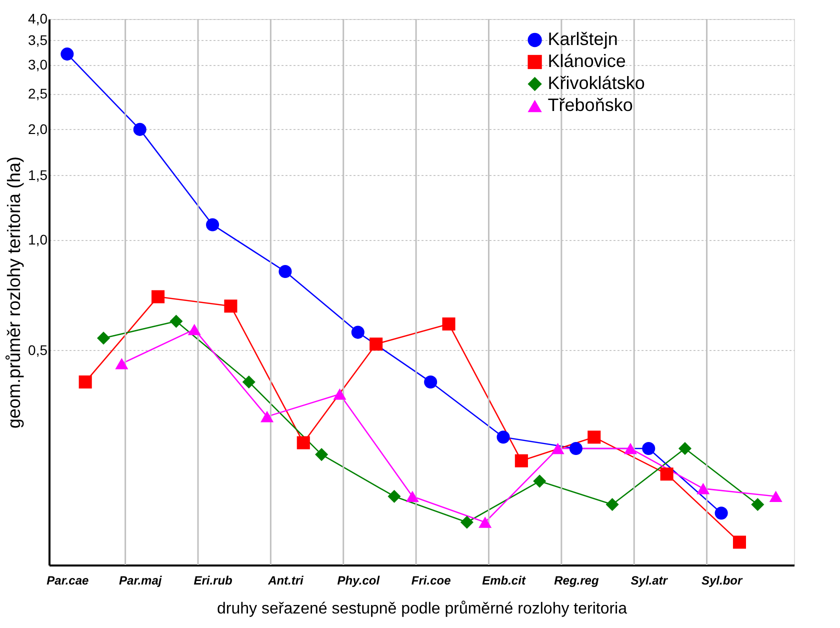  Describe the element at coordinates (213, 581) in the screenshot. I see `x-tick-label: Eri.rub` at that location.